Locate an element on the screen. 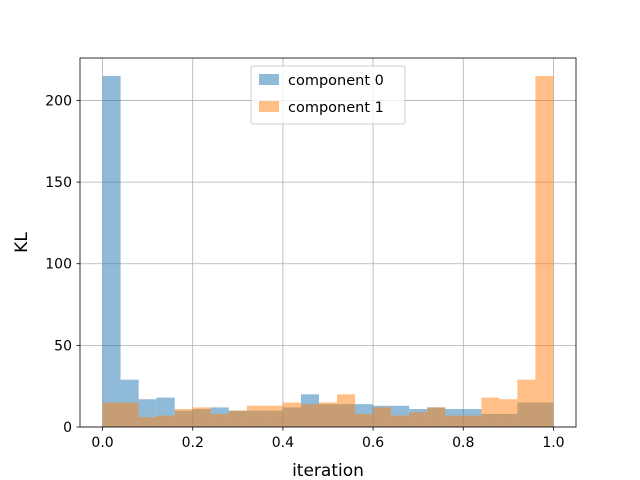  legend-box is located at coordinates (328, 95).